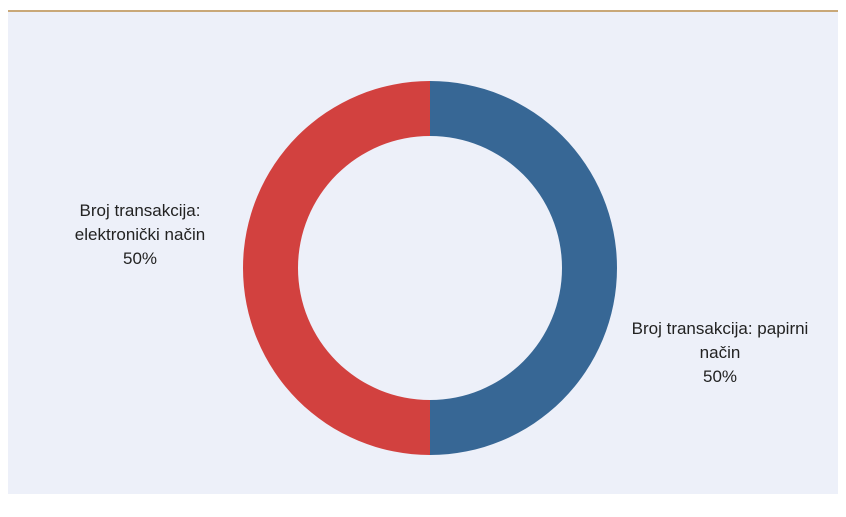  I want to click on category-label: Broj transakcija: elektronički način, so click(140, 222).